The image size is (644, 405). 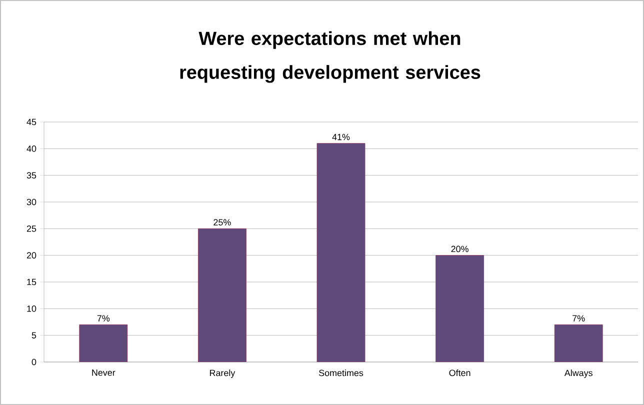 What do you see at coordinates (31, 148) in the screenshot?
I see `y-tick-label: 40` at bounding box center [31, 148].